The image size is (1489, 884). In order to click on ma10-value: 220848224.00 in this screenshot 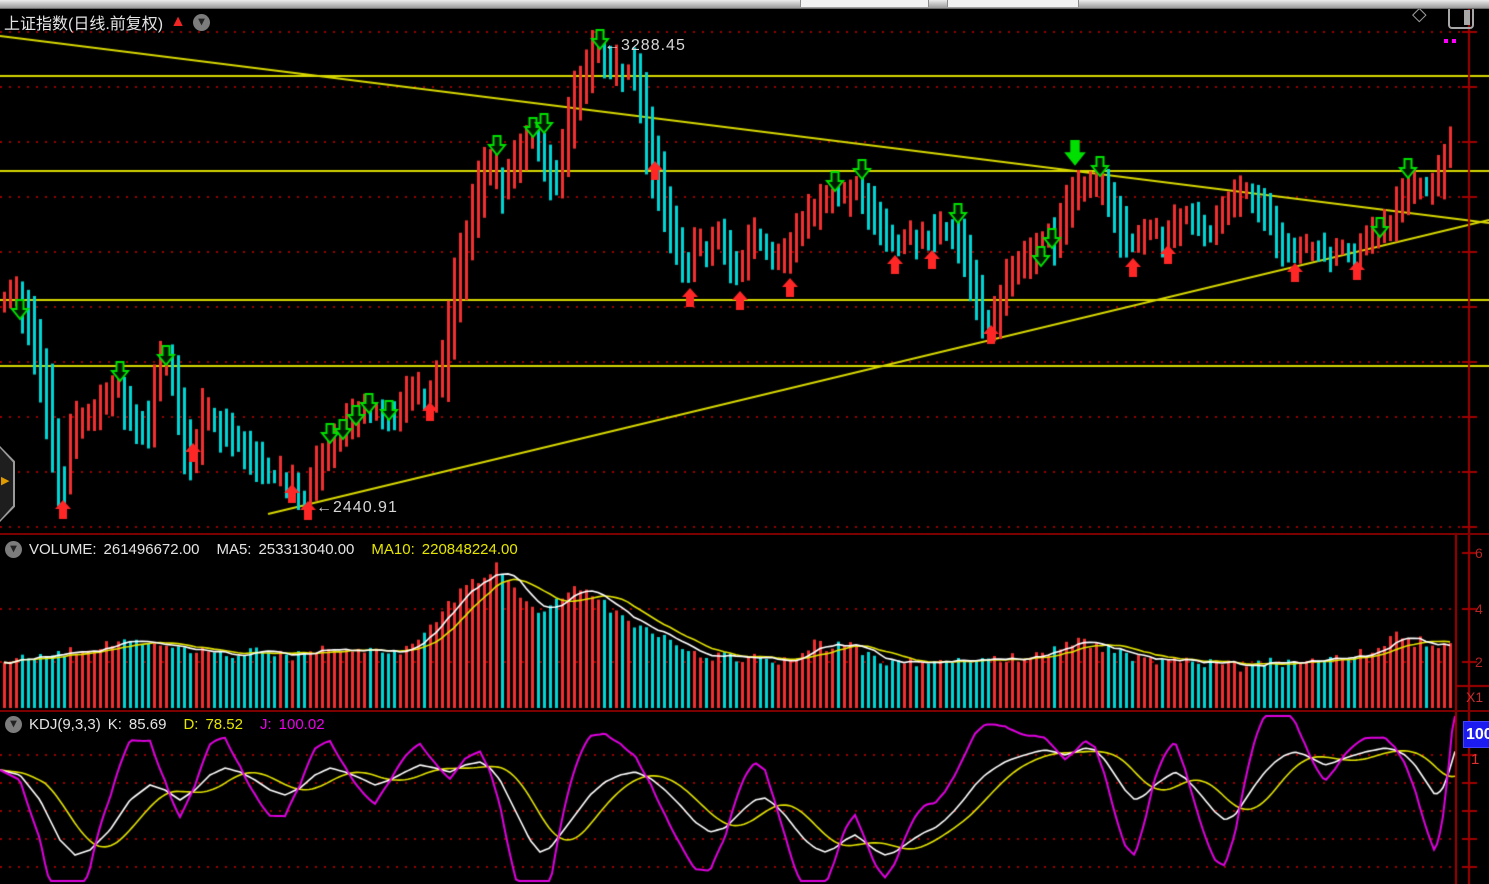, I will do `click(469, 549)`.